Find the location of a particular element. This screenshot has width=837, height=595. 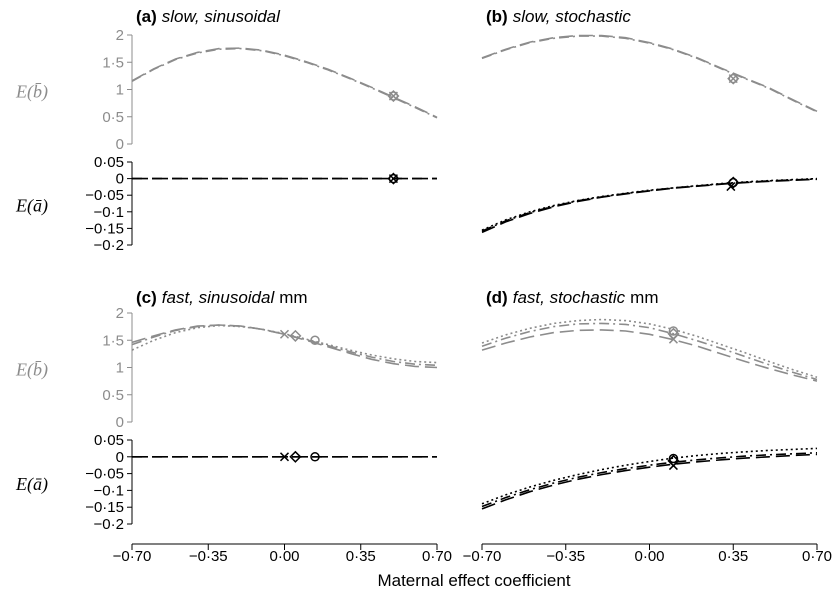

panel-3-top-plot is located at coordinates (649, 350).